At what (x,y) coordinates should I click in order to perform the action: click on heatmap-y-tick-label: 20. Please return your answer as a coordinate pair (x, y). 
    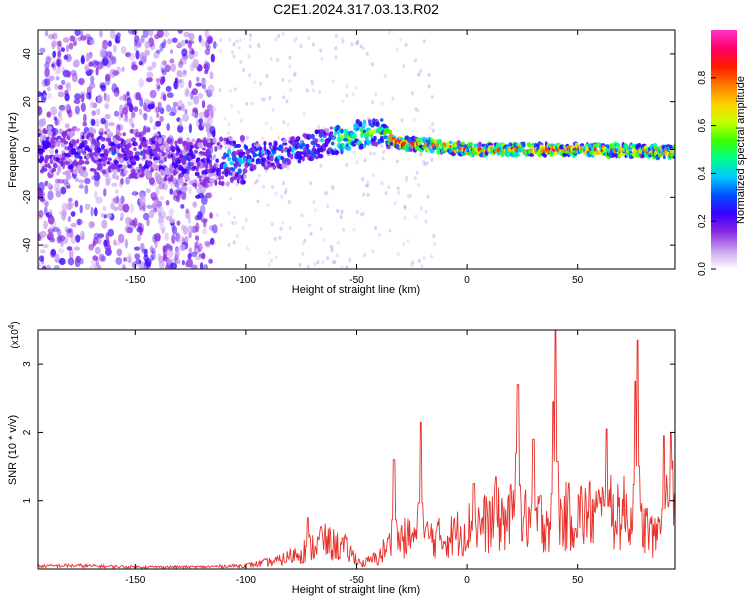
    Looking at the image, I should click on (27, 102).